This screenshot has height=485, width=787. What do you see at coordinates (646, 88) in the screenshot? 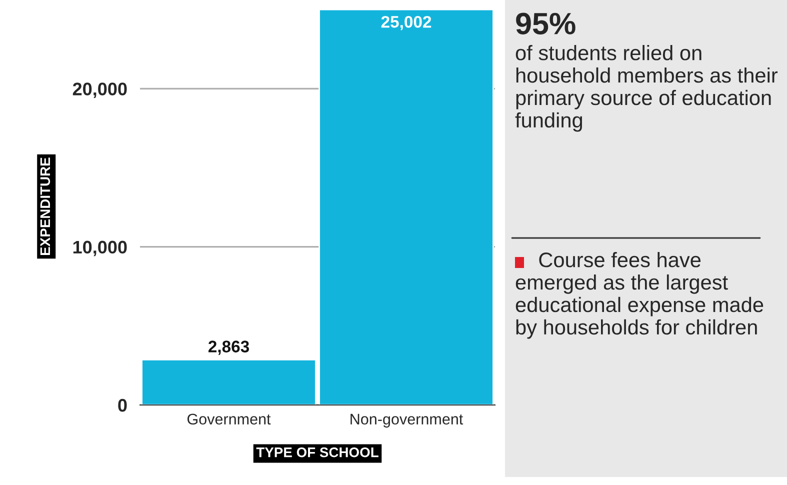
I see `text: of students relied on household members as their primary source of education funding` at bounding box center [646, 88].